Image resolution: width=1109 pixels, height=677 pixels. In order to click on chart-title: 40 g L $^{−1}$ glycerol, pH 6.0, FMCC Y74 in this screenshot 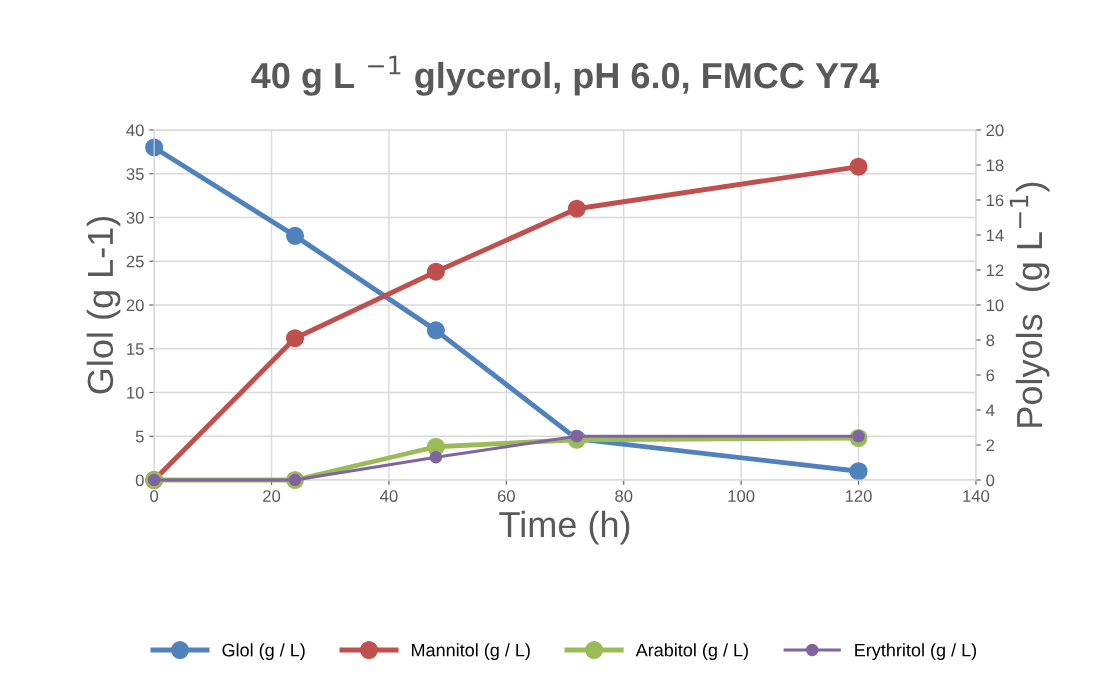, I will do `click(565, 75)`.